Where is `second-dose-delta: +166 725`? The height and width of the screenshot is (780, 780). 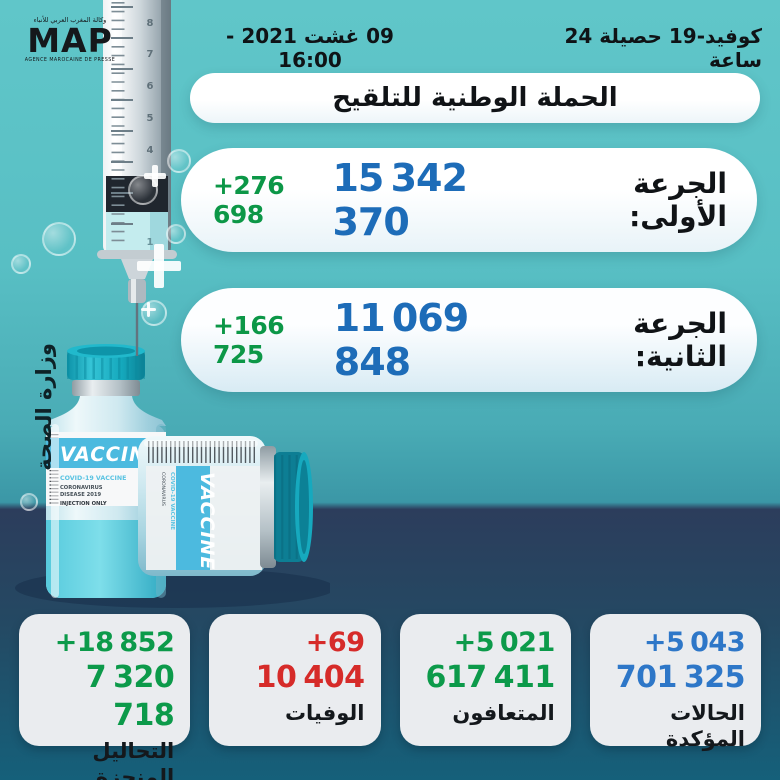 second-dose-delta: +166 725 is located at coordinates (249, 340).